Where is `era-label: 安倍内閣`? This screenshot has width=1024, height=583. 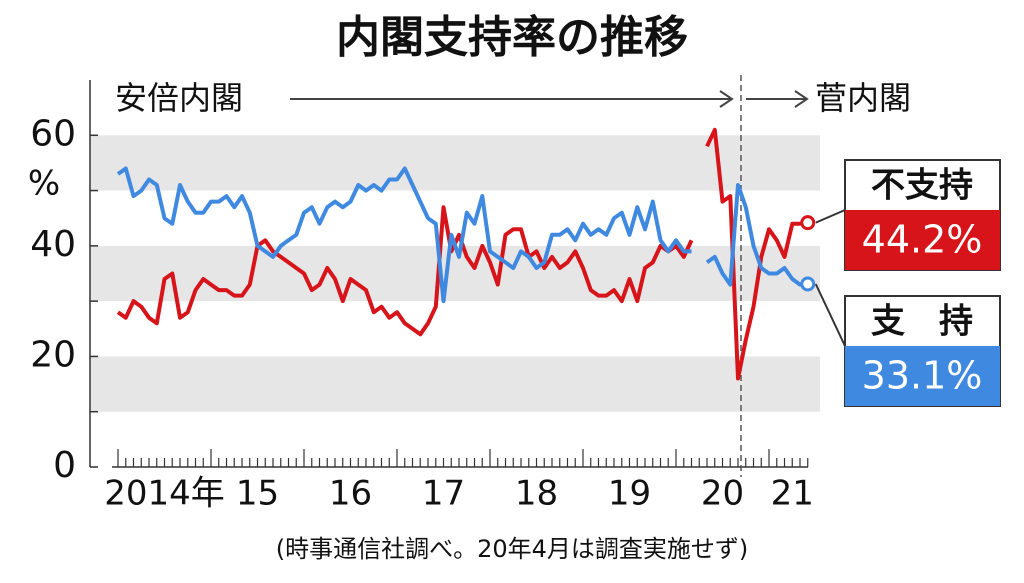
era-label: 安倍内閣 is located at coordinates (179, 98).